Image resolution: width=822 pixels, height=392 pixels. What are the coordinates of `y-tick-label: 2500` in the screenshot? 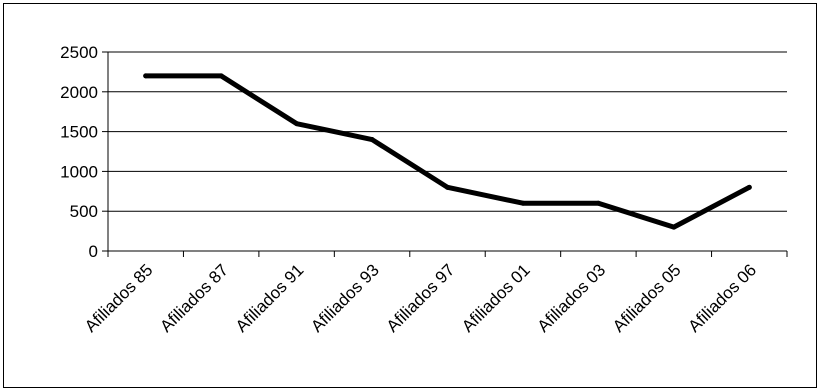 It's located at (79, 52).